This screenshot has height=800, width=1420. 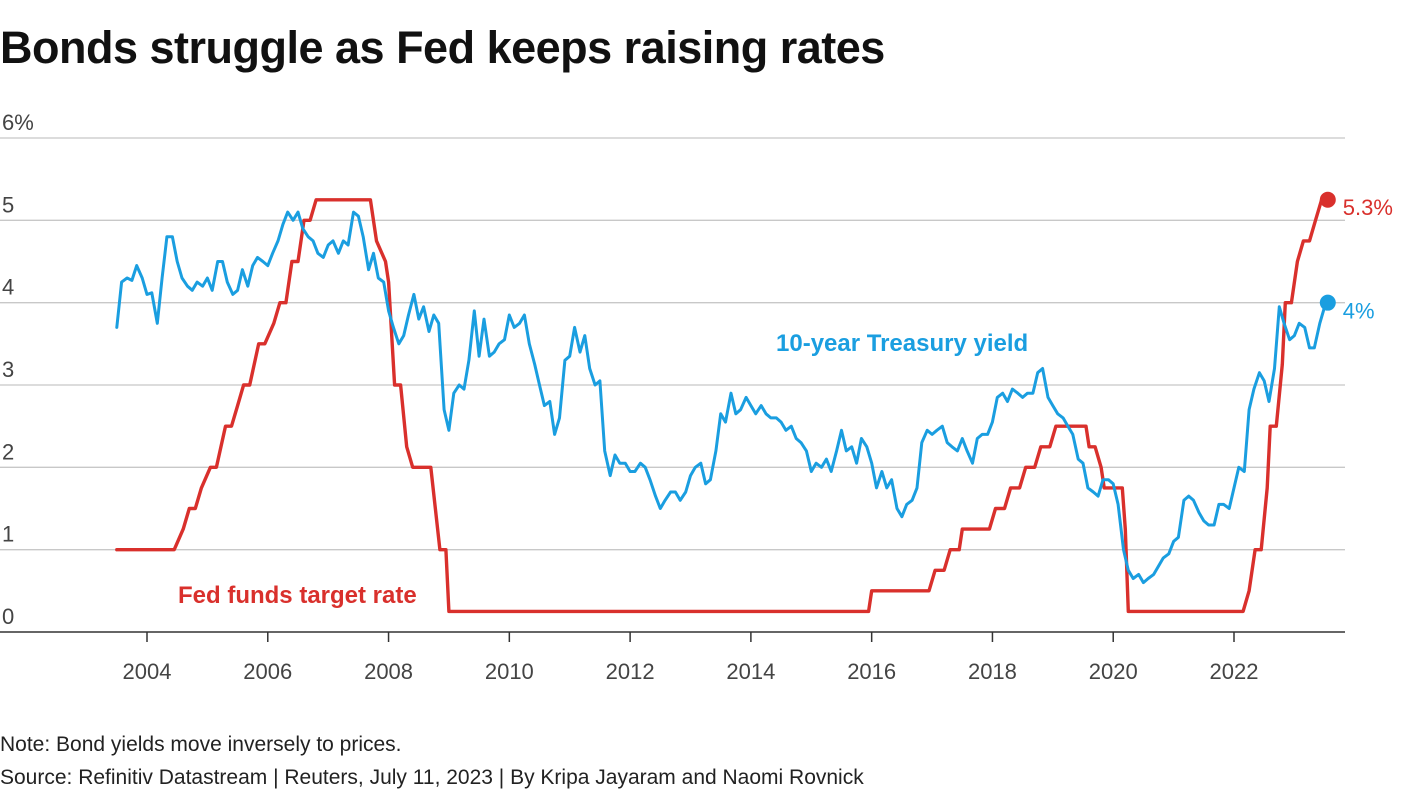 I want to click on x-tick-label: 2010, so click(x=509, y=671).